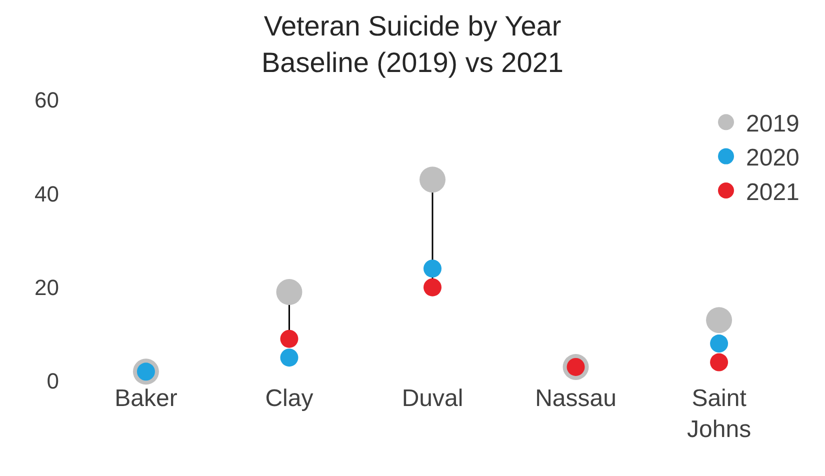 The image size is (825, 476). What do you see at coordinates (773, 124) in the screenshot?
I see `legend-label: 2019` at bounding box center [773, 124].